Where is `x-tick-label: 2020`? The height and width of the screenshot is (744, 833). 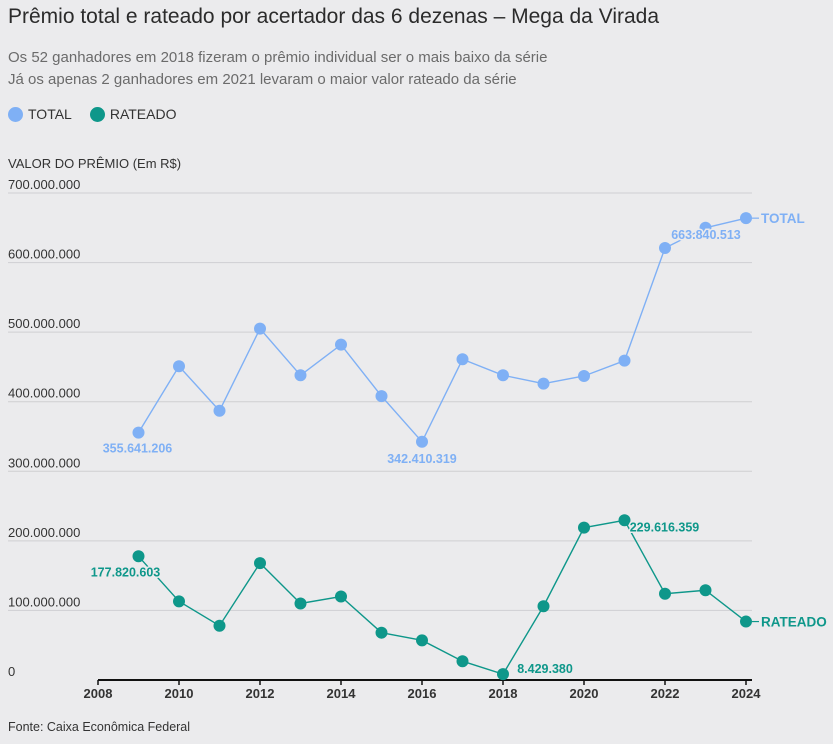 x-tick-label: 2020 is located at coordinates (584, 693).